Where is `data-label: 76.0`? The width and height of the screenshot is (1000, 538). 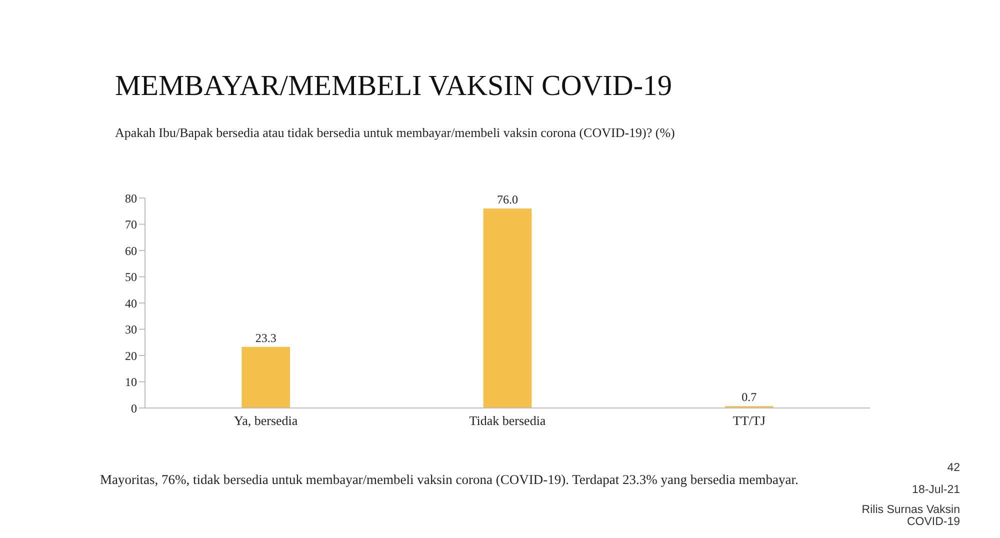
data-label: 76.0 is located at coordinates (507, 199).